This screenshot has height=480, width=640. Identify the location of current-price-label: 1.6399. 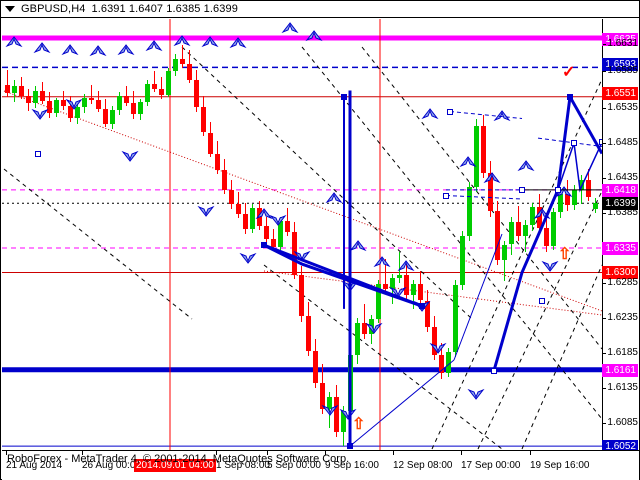
(620, 203).